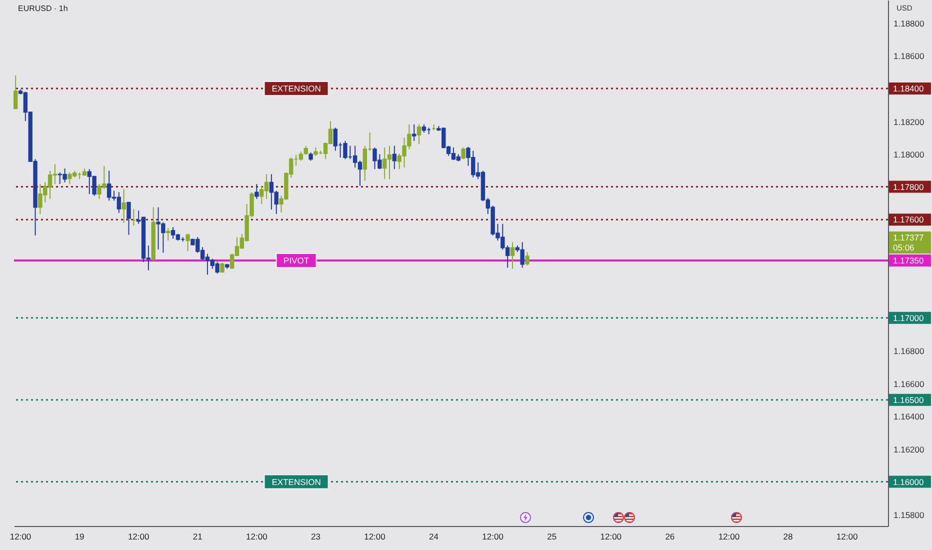 The image size is (932, 550). Describe the element at coordinates (297, 261) in the screenshot. I see `ref-line-label: PIVOT` at that location.